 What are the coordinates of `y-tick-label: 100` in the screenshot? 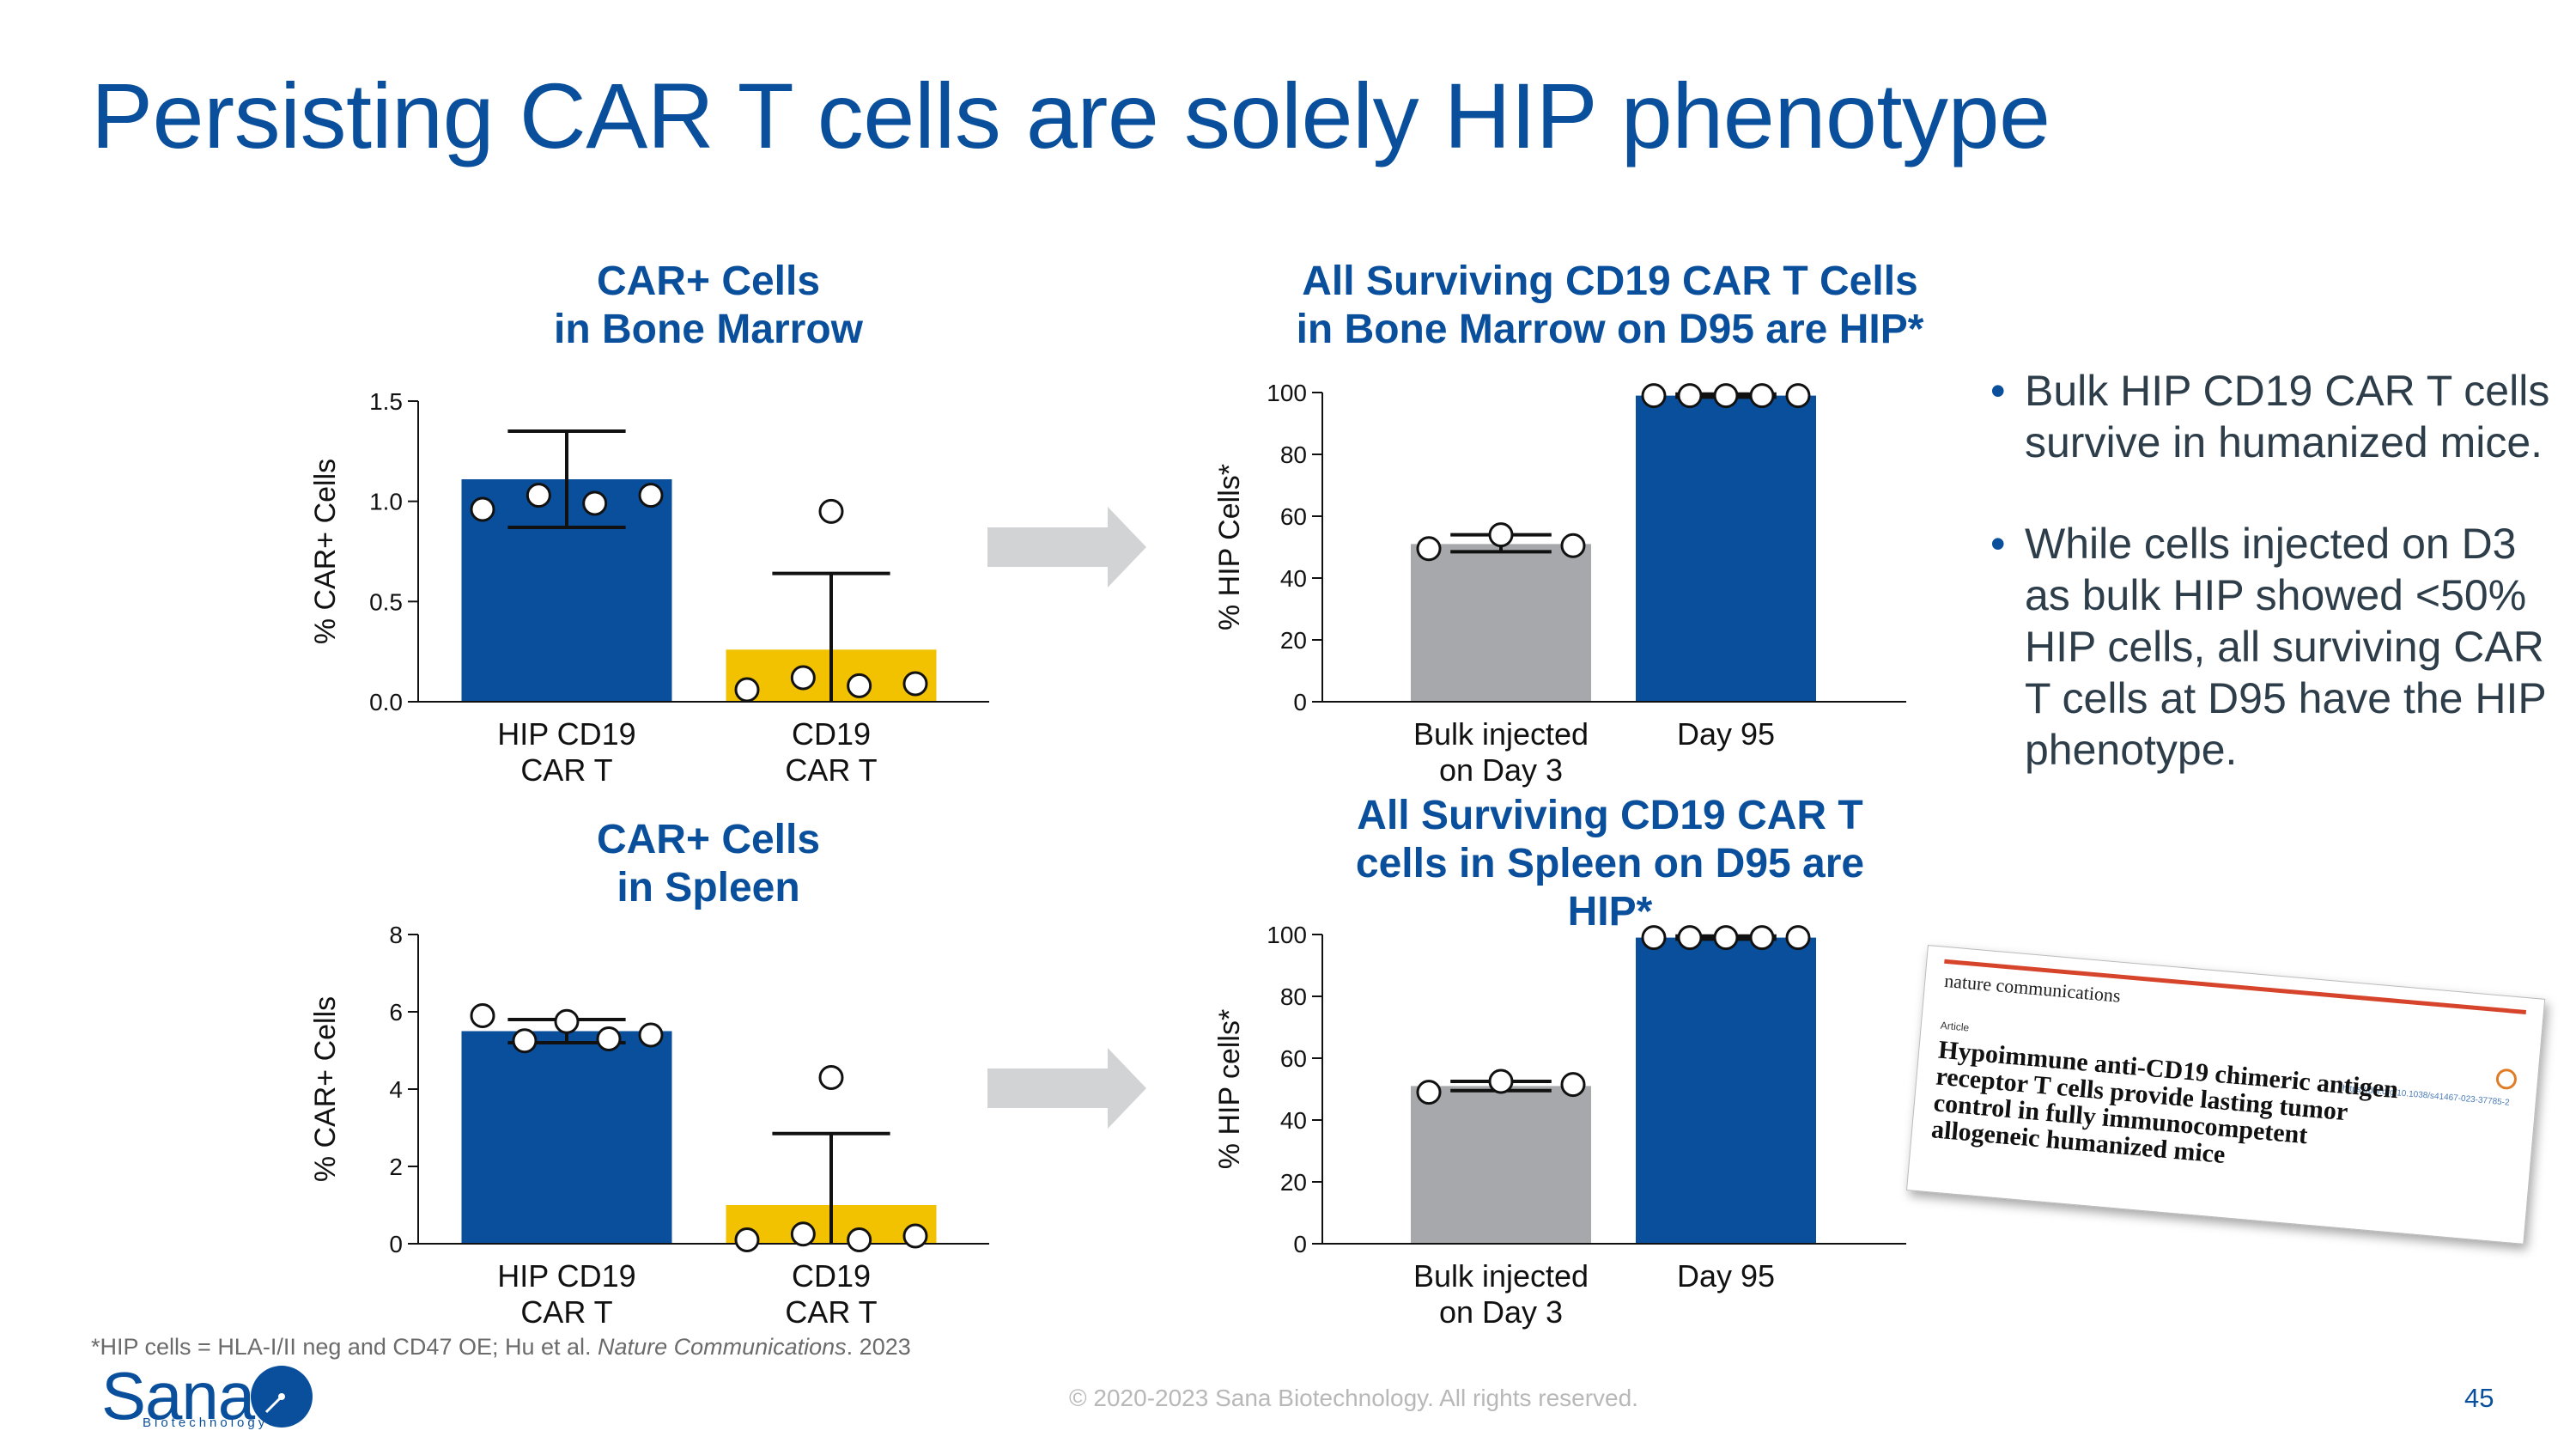 It's located at (1287, 393).